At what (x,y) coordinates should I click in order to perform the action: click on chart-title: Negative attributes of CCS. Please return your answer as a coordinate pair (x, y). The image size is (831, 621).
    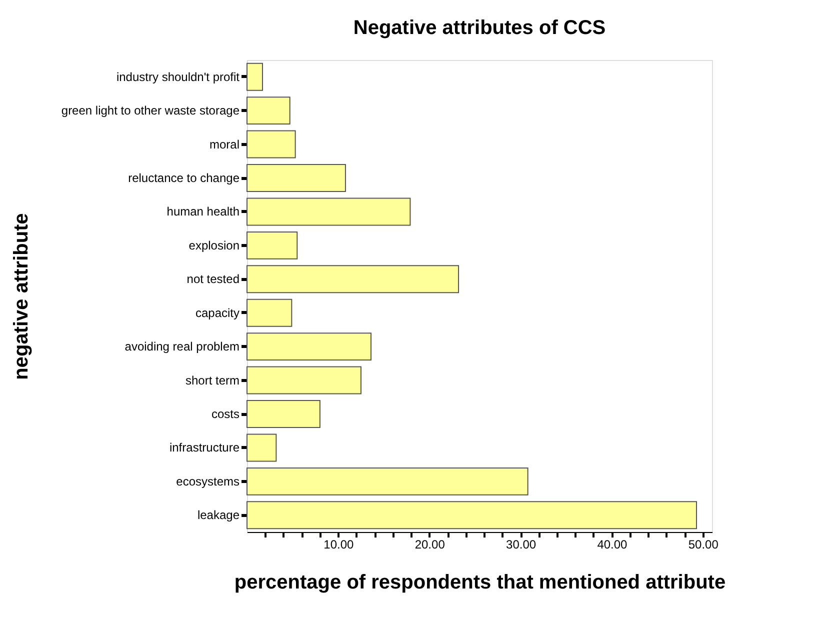
    Looking at the image, I should click on (479, 28).